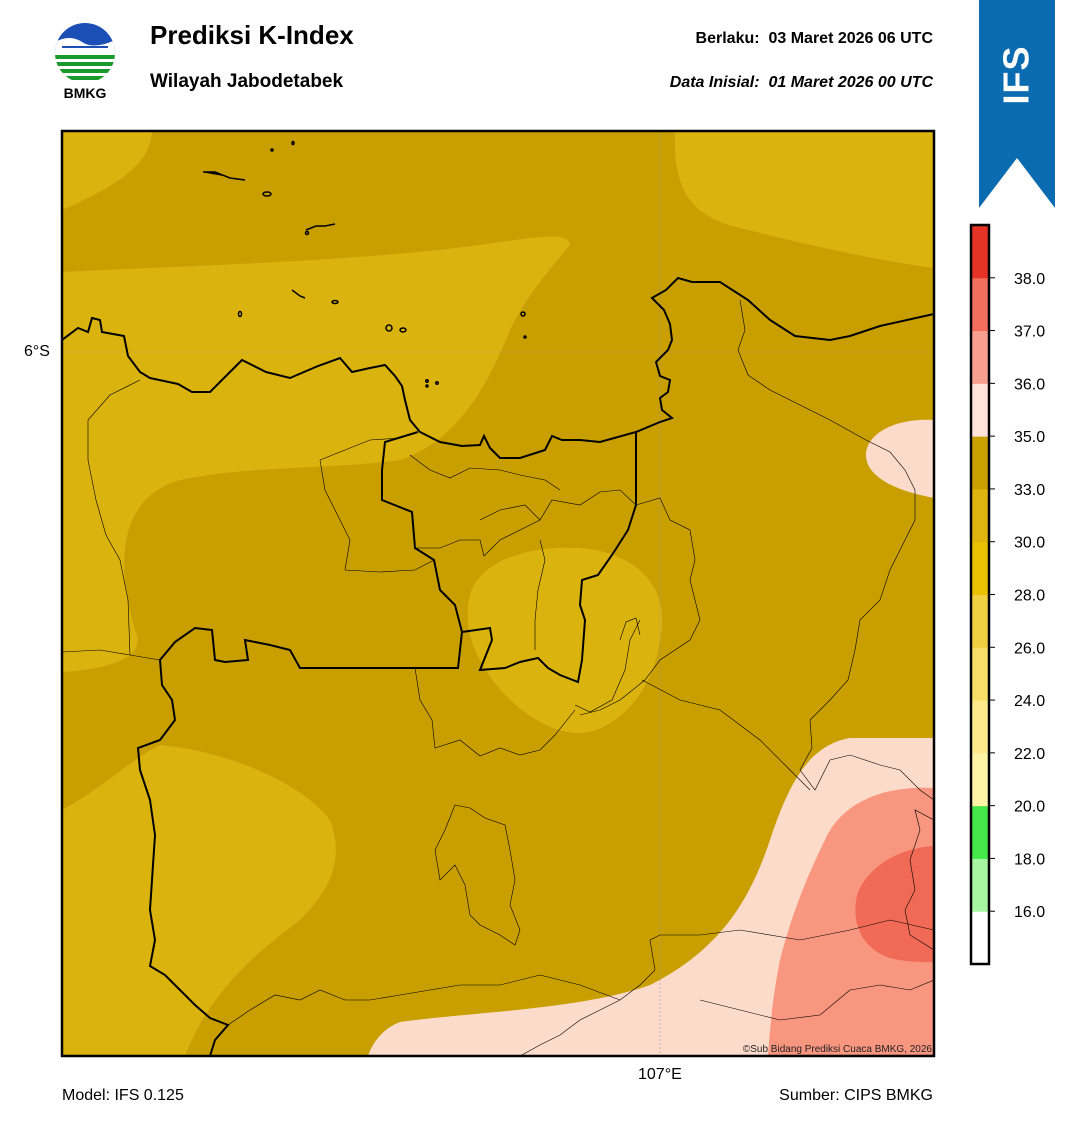 This screenshot has width=1072, height=1128. Describe the element at coordinates (850, 82) in the screenshot. I see `init-time-value: 01 Maret 2026 00 UTC` at that location.